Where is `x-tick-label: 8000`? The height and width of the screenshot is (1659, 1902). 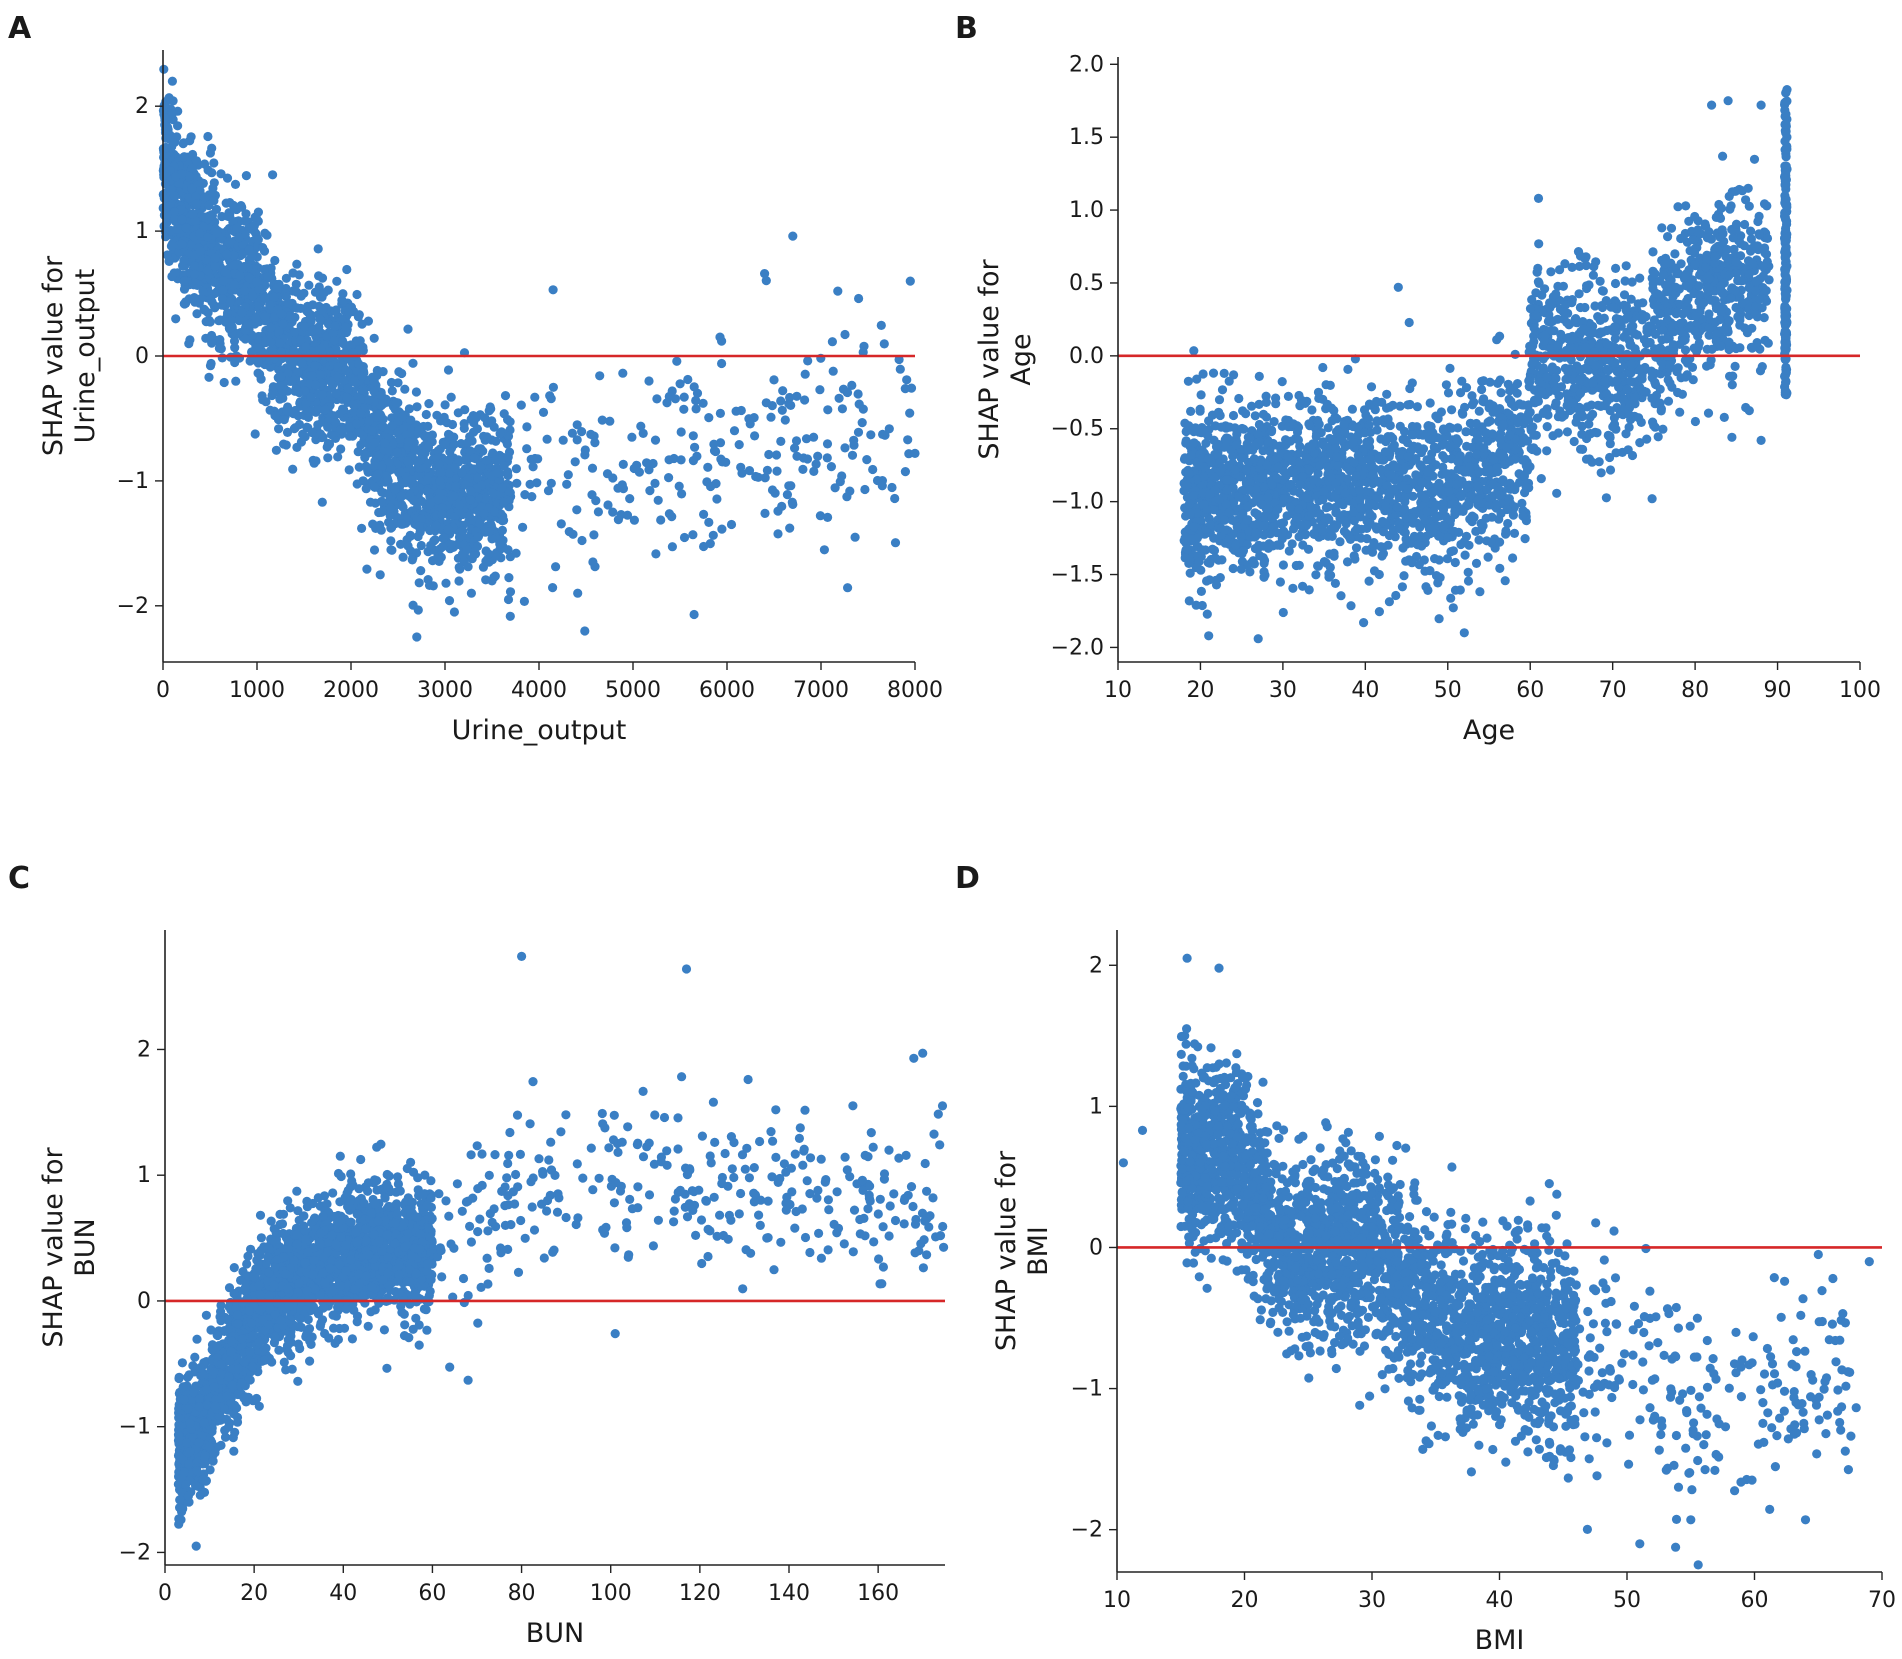 x-tick-label: 8000 is located at coordinates (915, 690).